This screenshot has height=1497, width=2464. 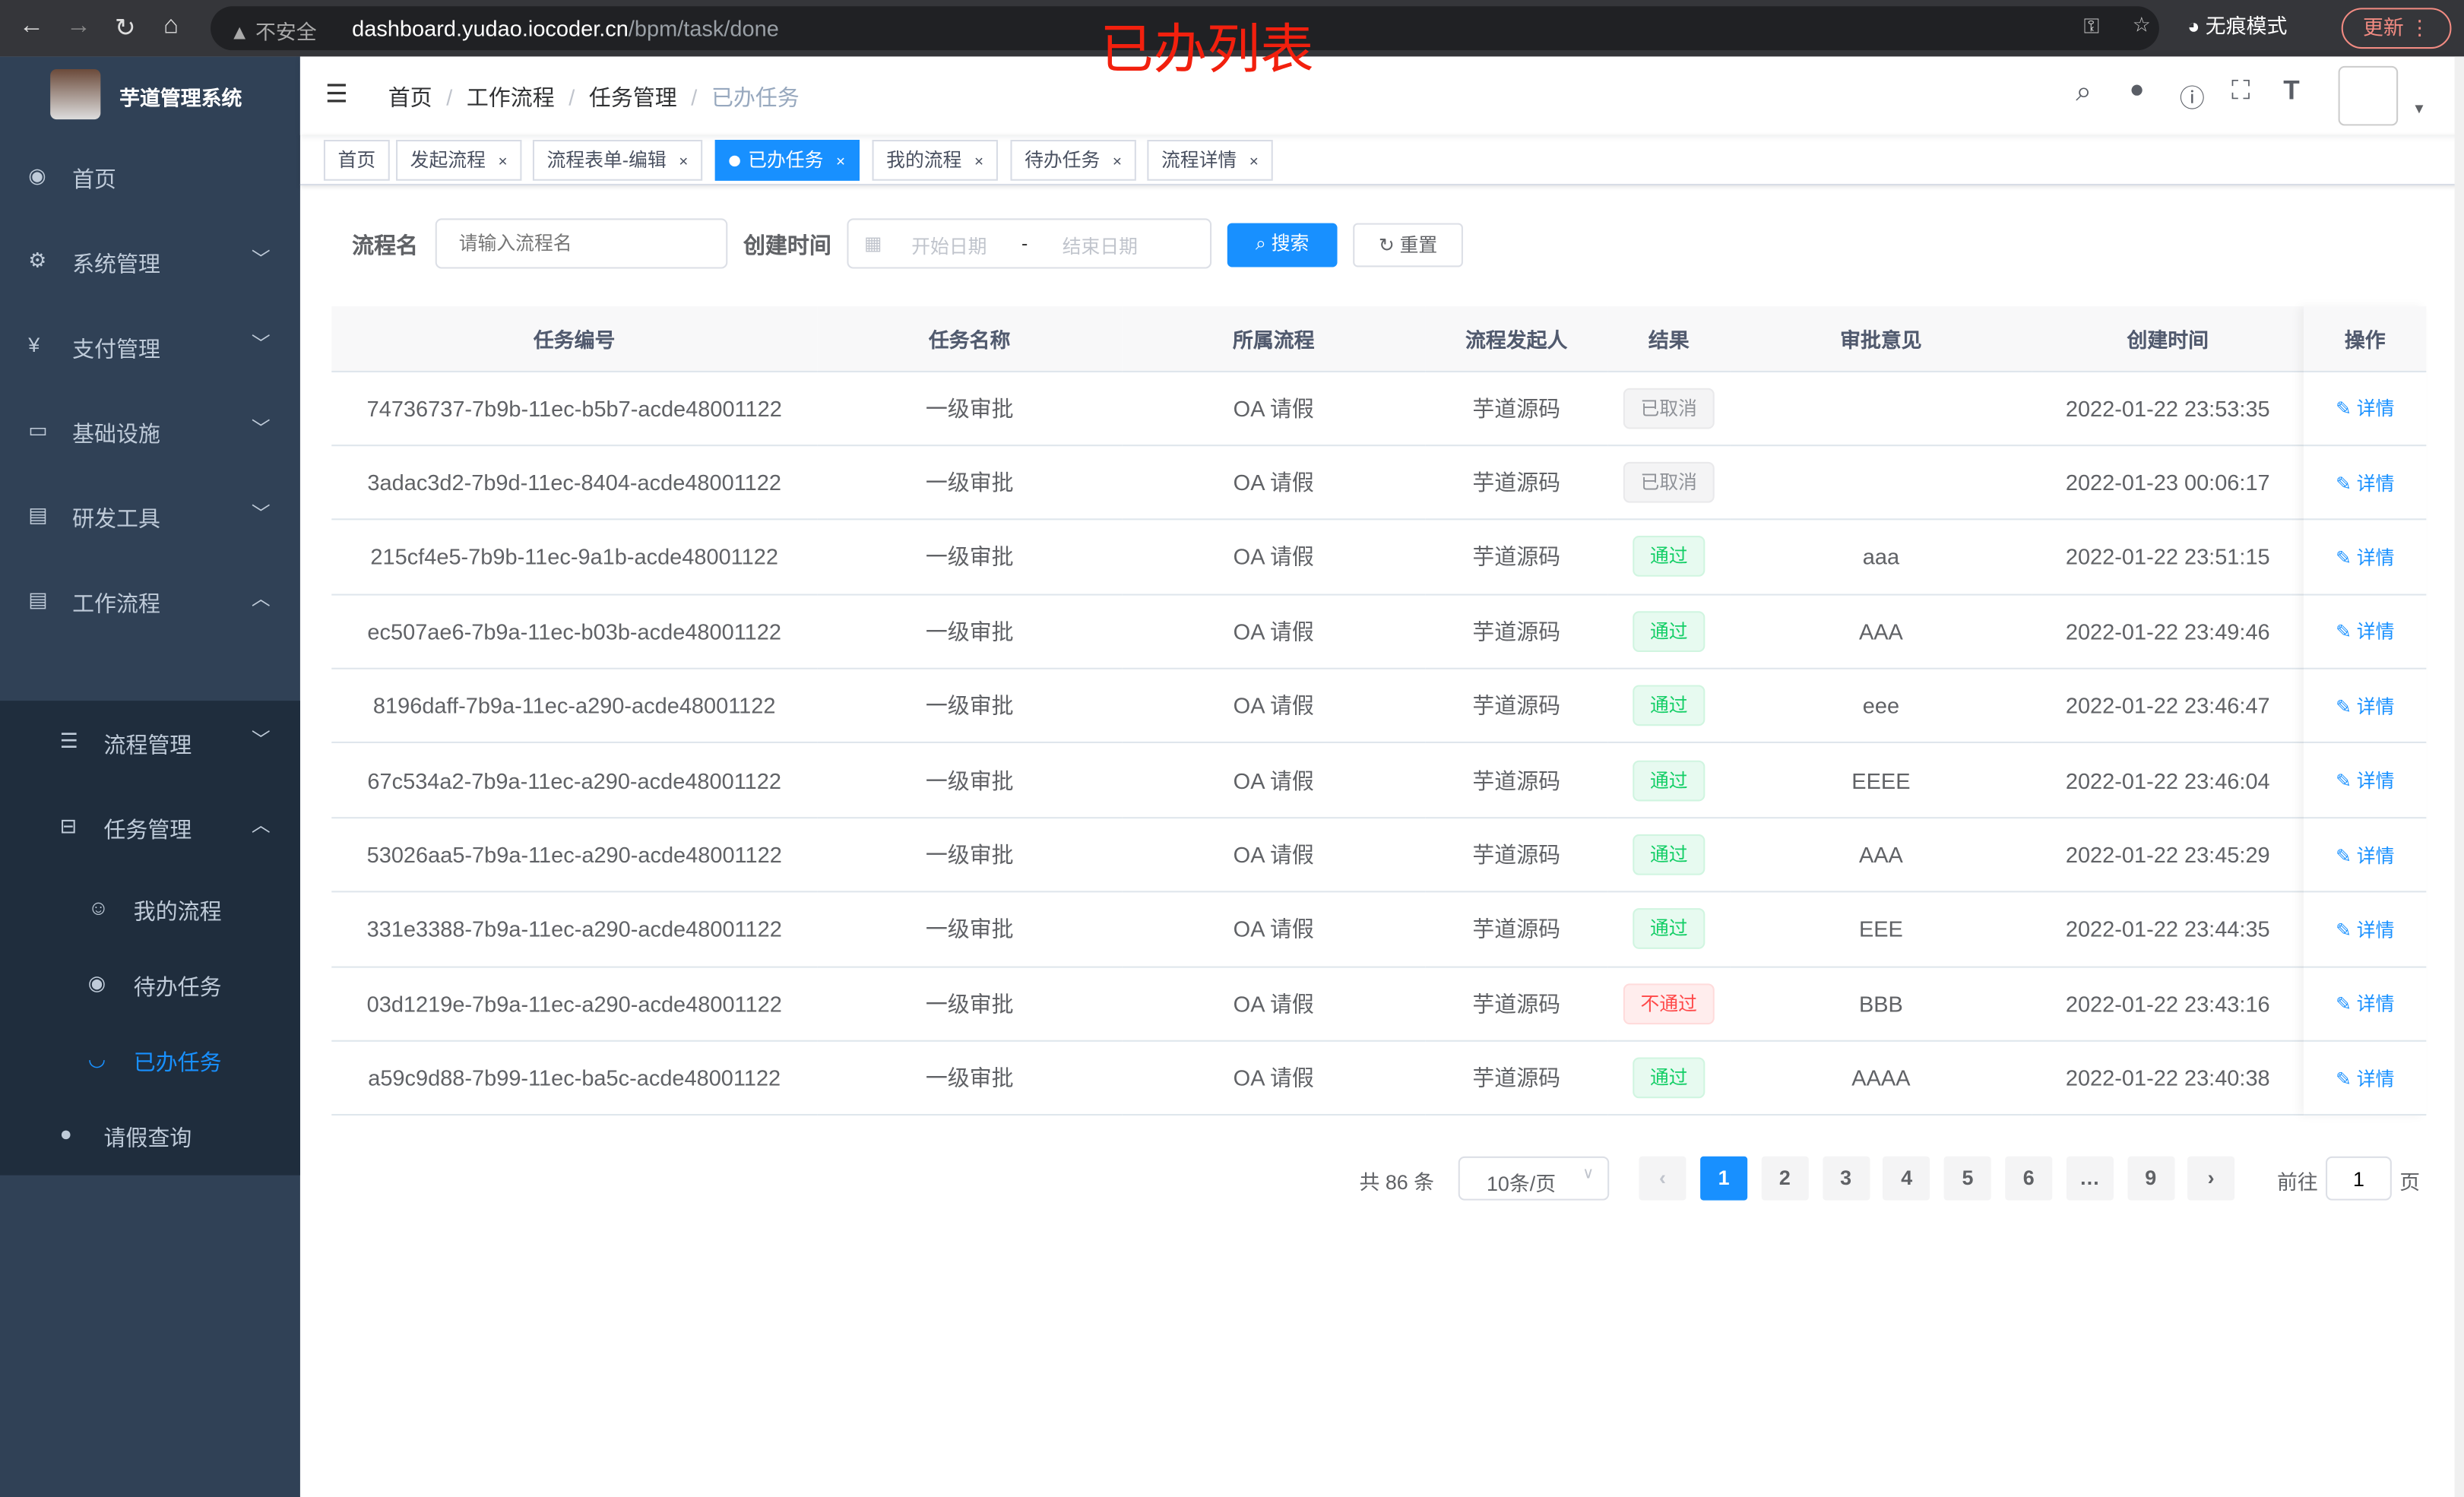 What do you see at coordinates (2359, 1178) in the screenshot?
I see `goto-page-input` at bounding box center [2359, 1178].